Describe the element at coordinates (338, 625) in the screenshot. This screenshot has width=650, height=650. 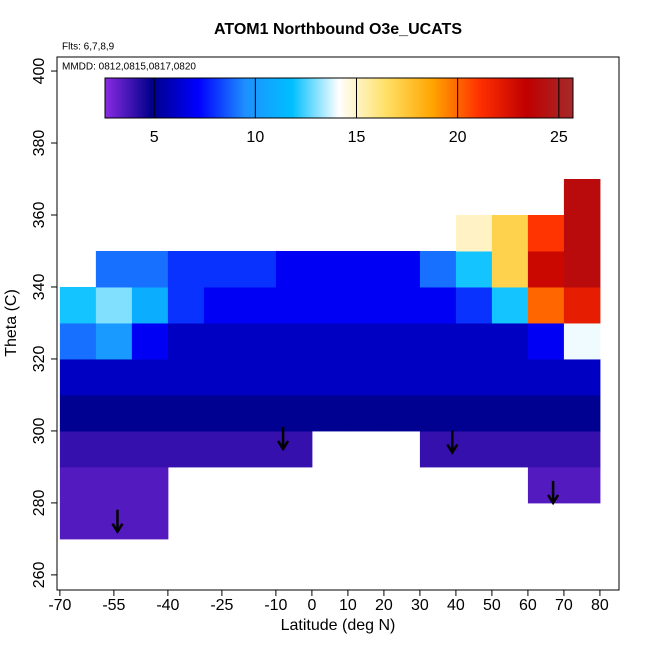
I see `x-axis-label: Latitude (deg N)` at that location.